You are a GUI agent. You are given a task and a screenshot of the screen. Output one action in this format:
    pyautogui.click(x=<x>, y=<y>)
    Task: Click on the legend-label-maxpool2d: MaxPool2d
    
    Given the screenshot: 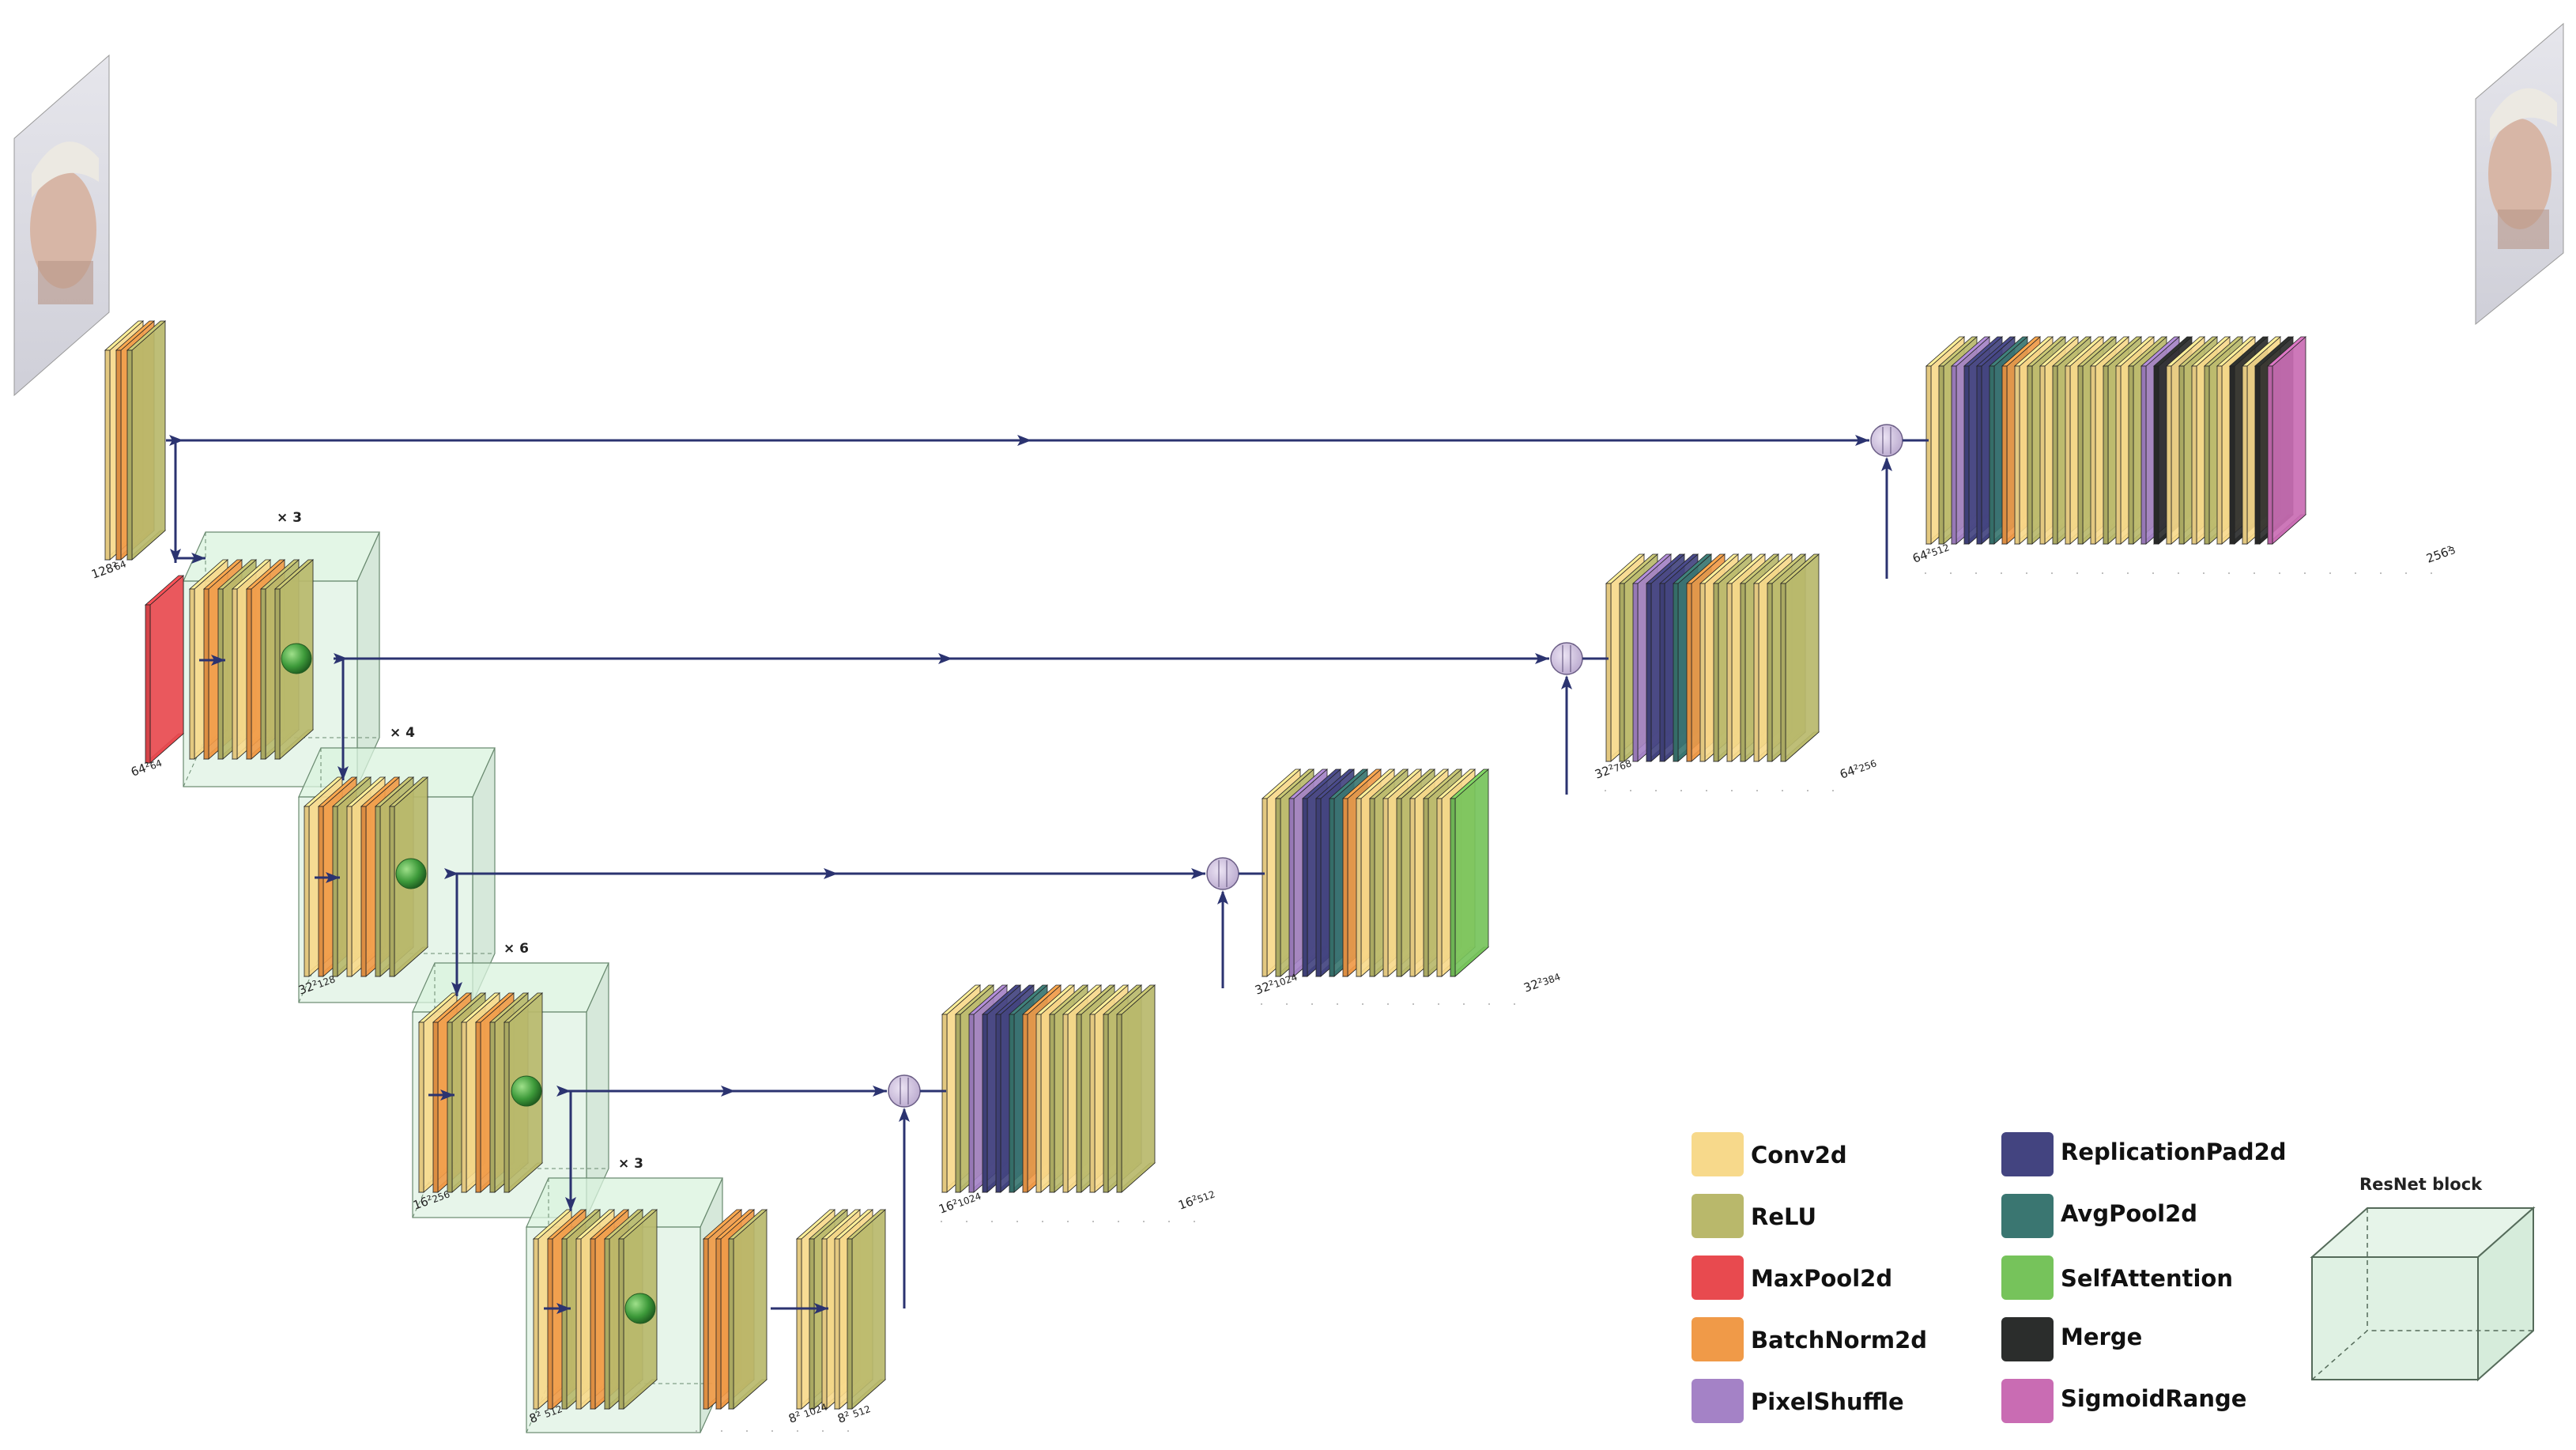 What is the action you would take?
    pyautogui.click(x=1821, y=1278)
    